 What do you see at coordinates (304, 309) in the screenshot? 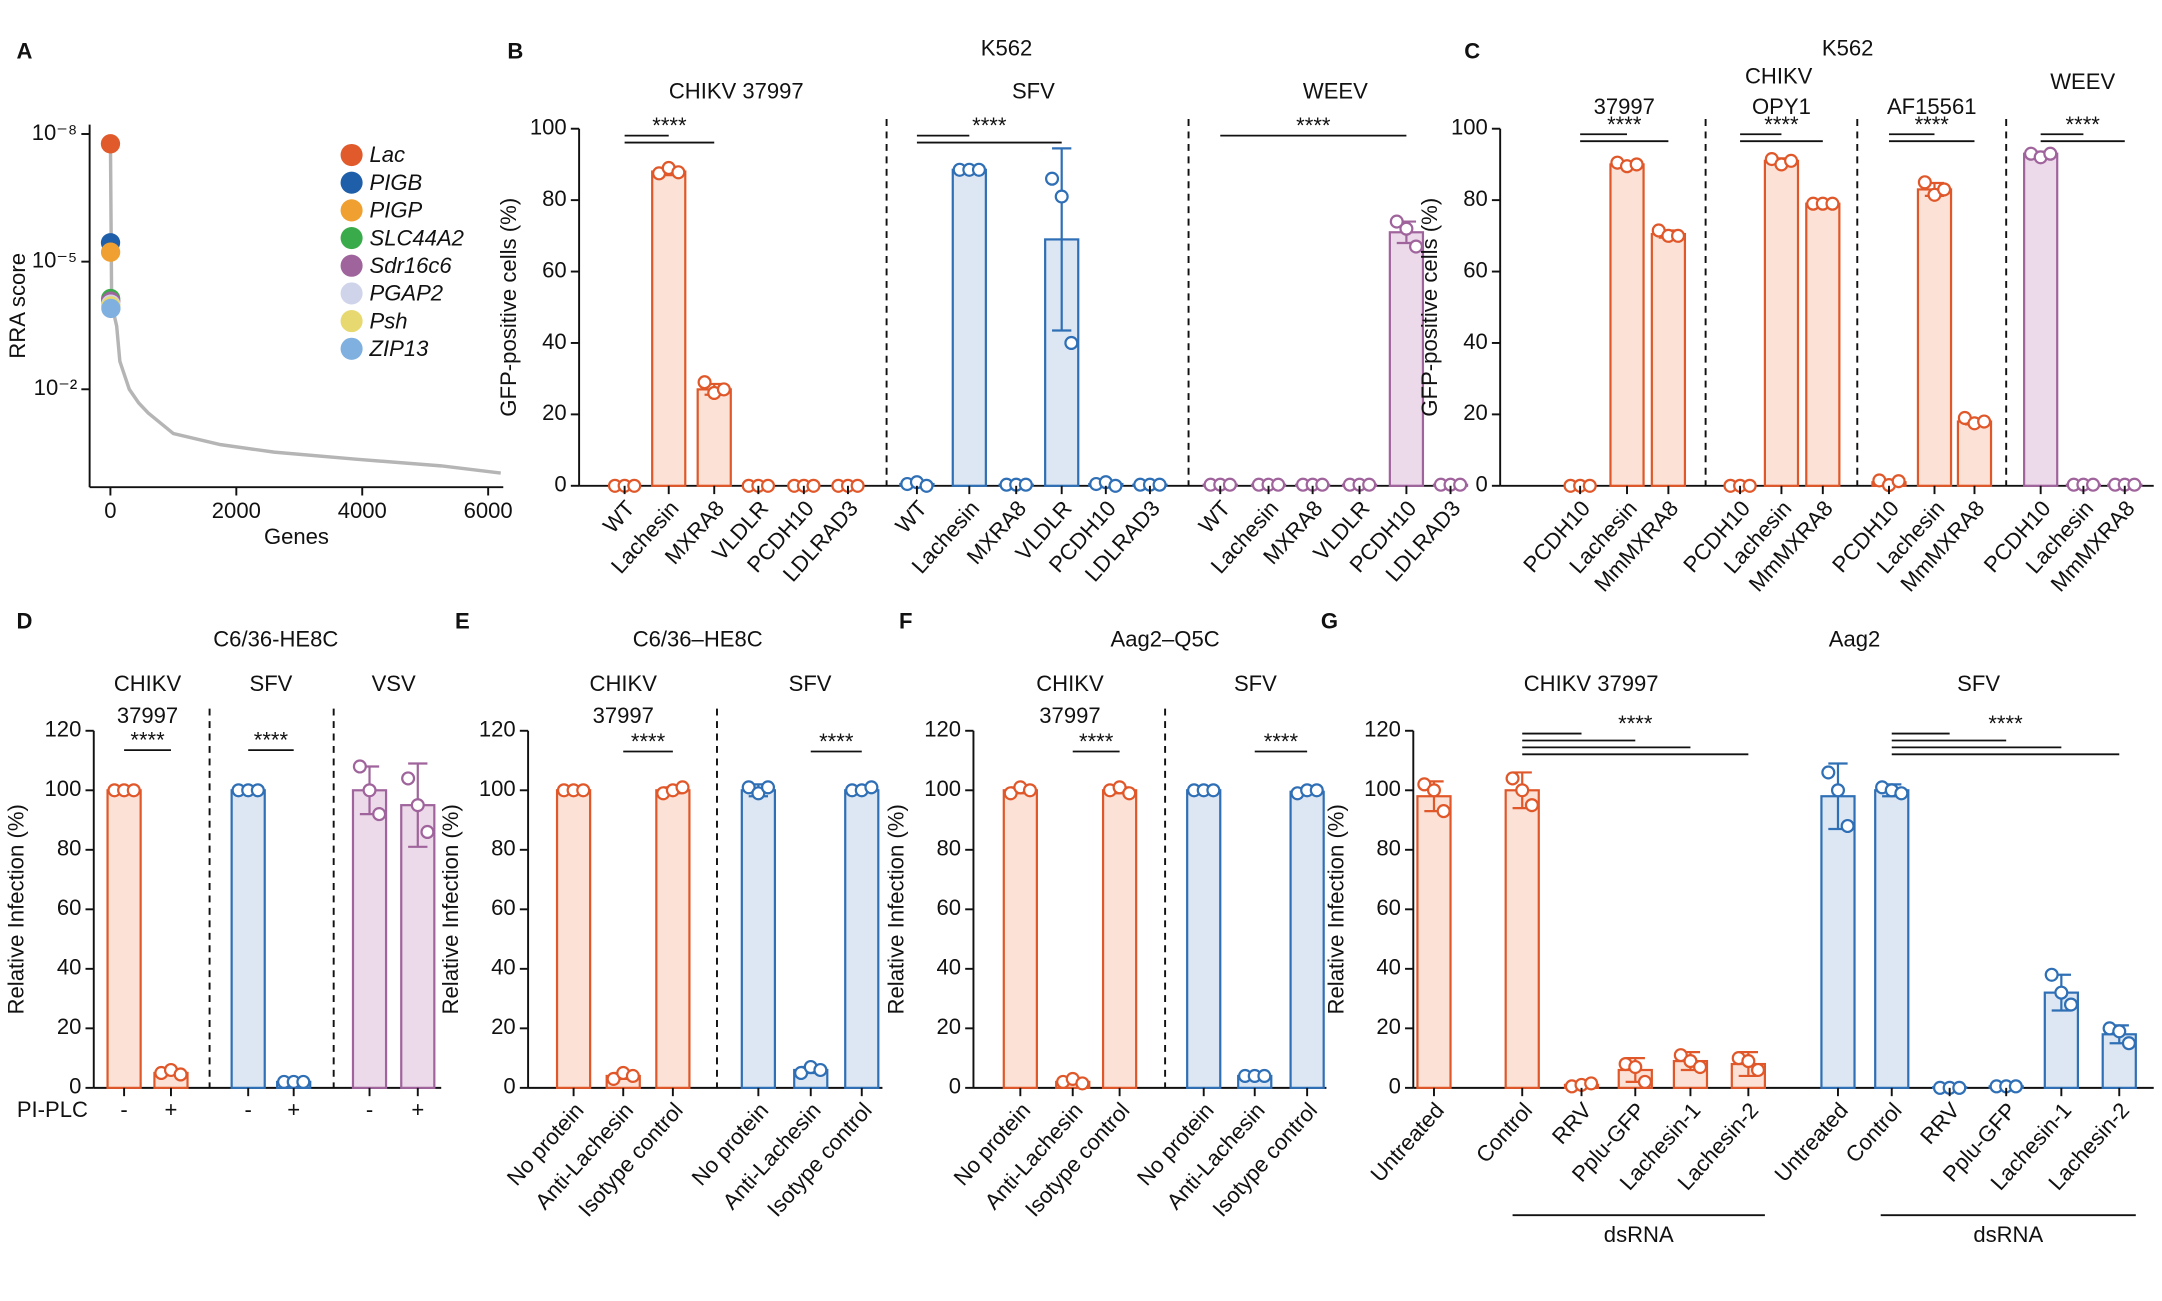
I see `rank-curve` at bounding box center [304, 309].